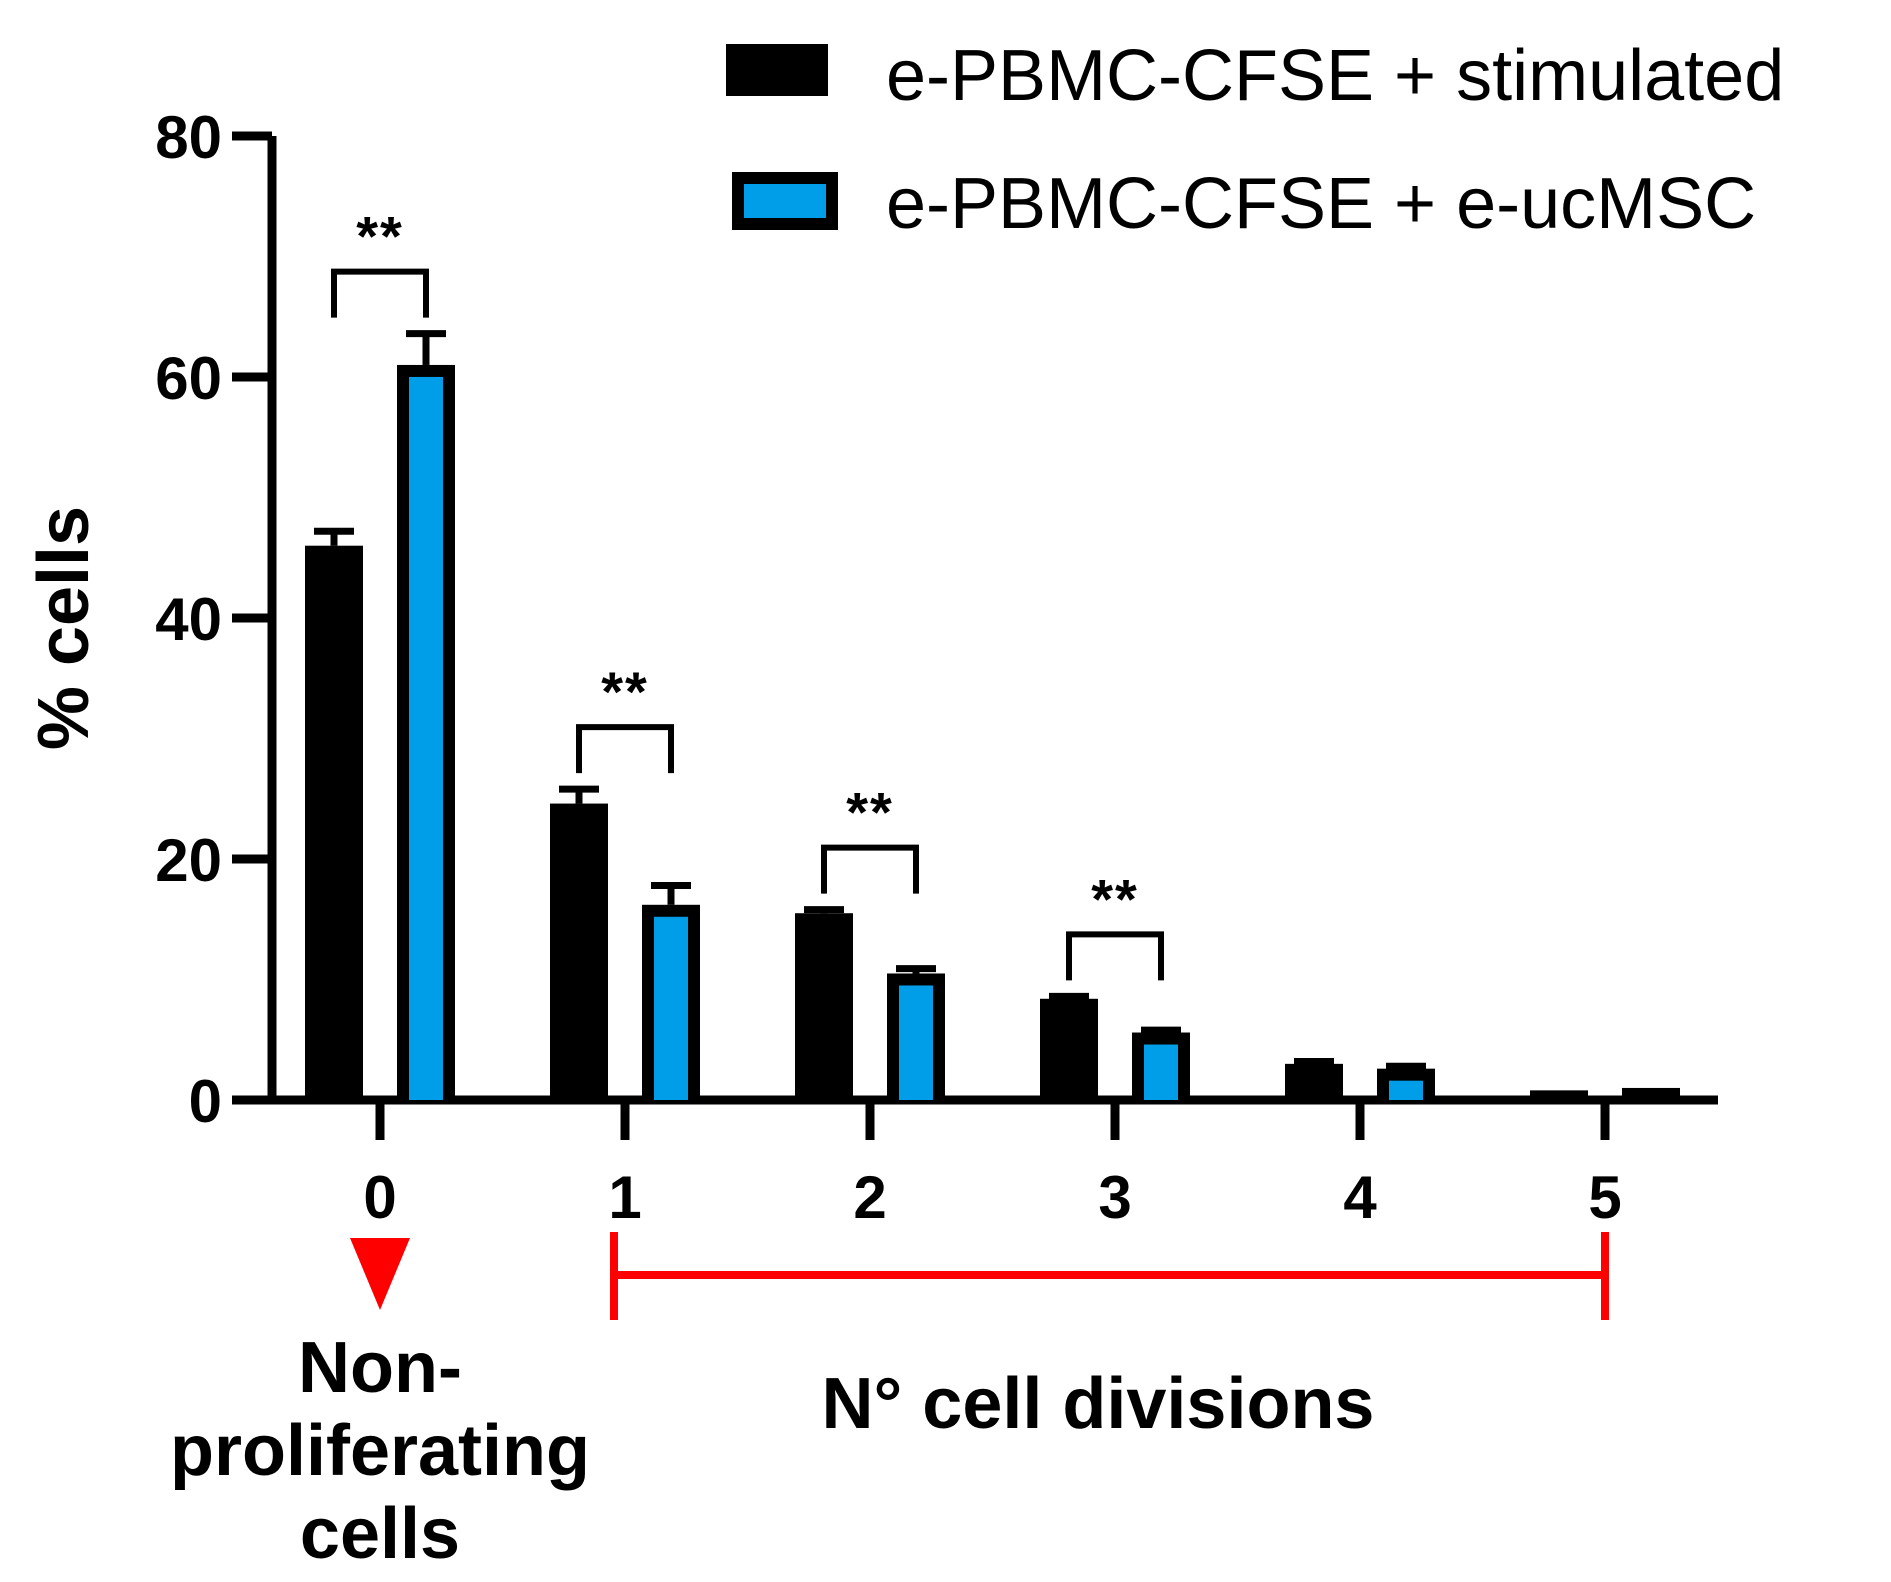  Describe the element at coordinates (380, 1451) in the screenshot. I see `non-proliferating-line-2: proliferating` at that location.